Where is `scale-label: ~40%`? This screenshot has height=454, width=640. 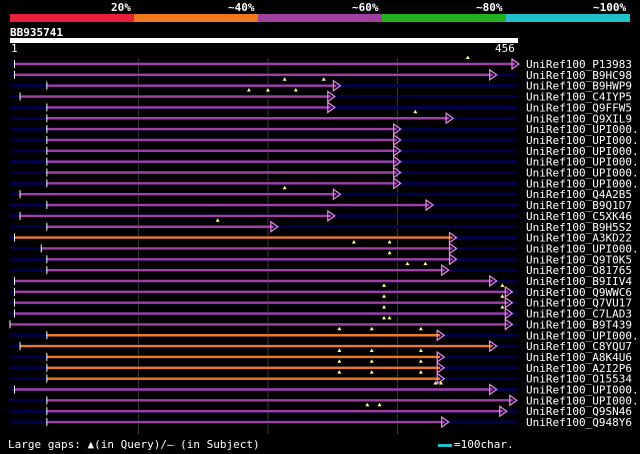 scale-label: ~40% is located at coordinates (241, 7).